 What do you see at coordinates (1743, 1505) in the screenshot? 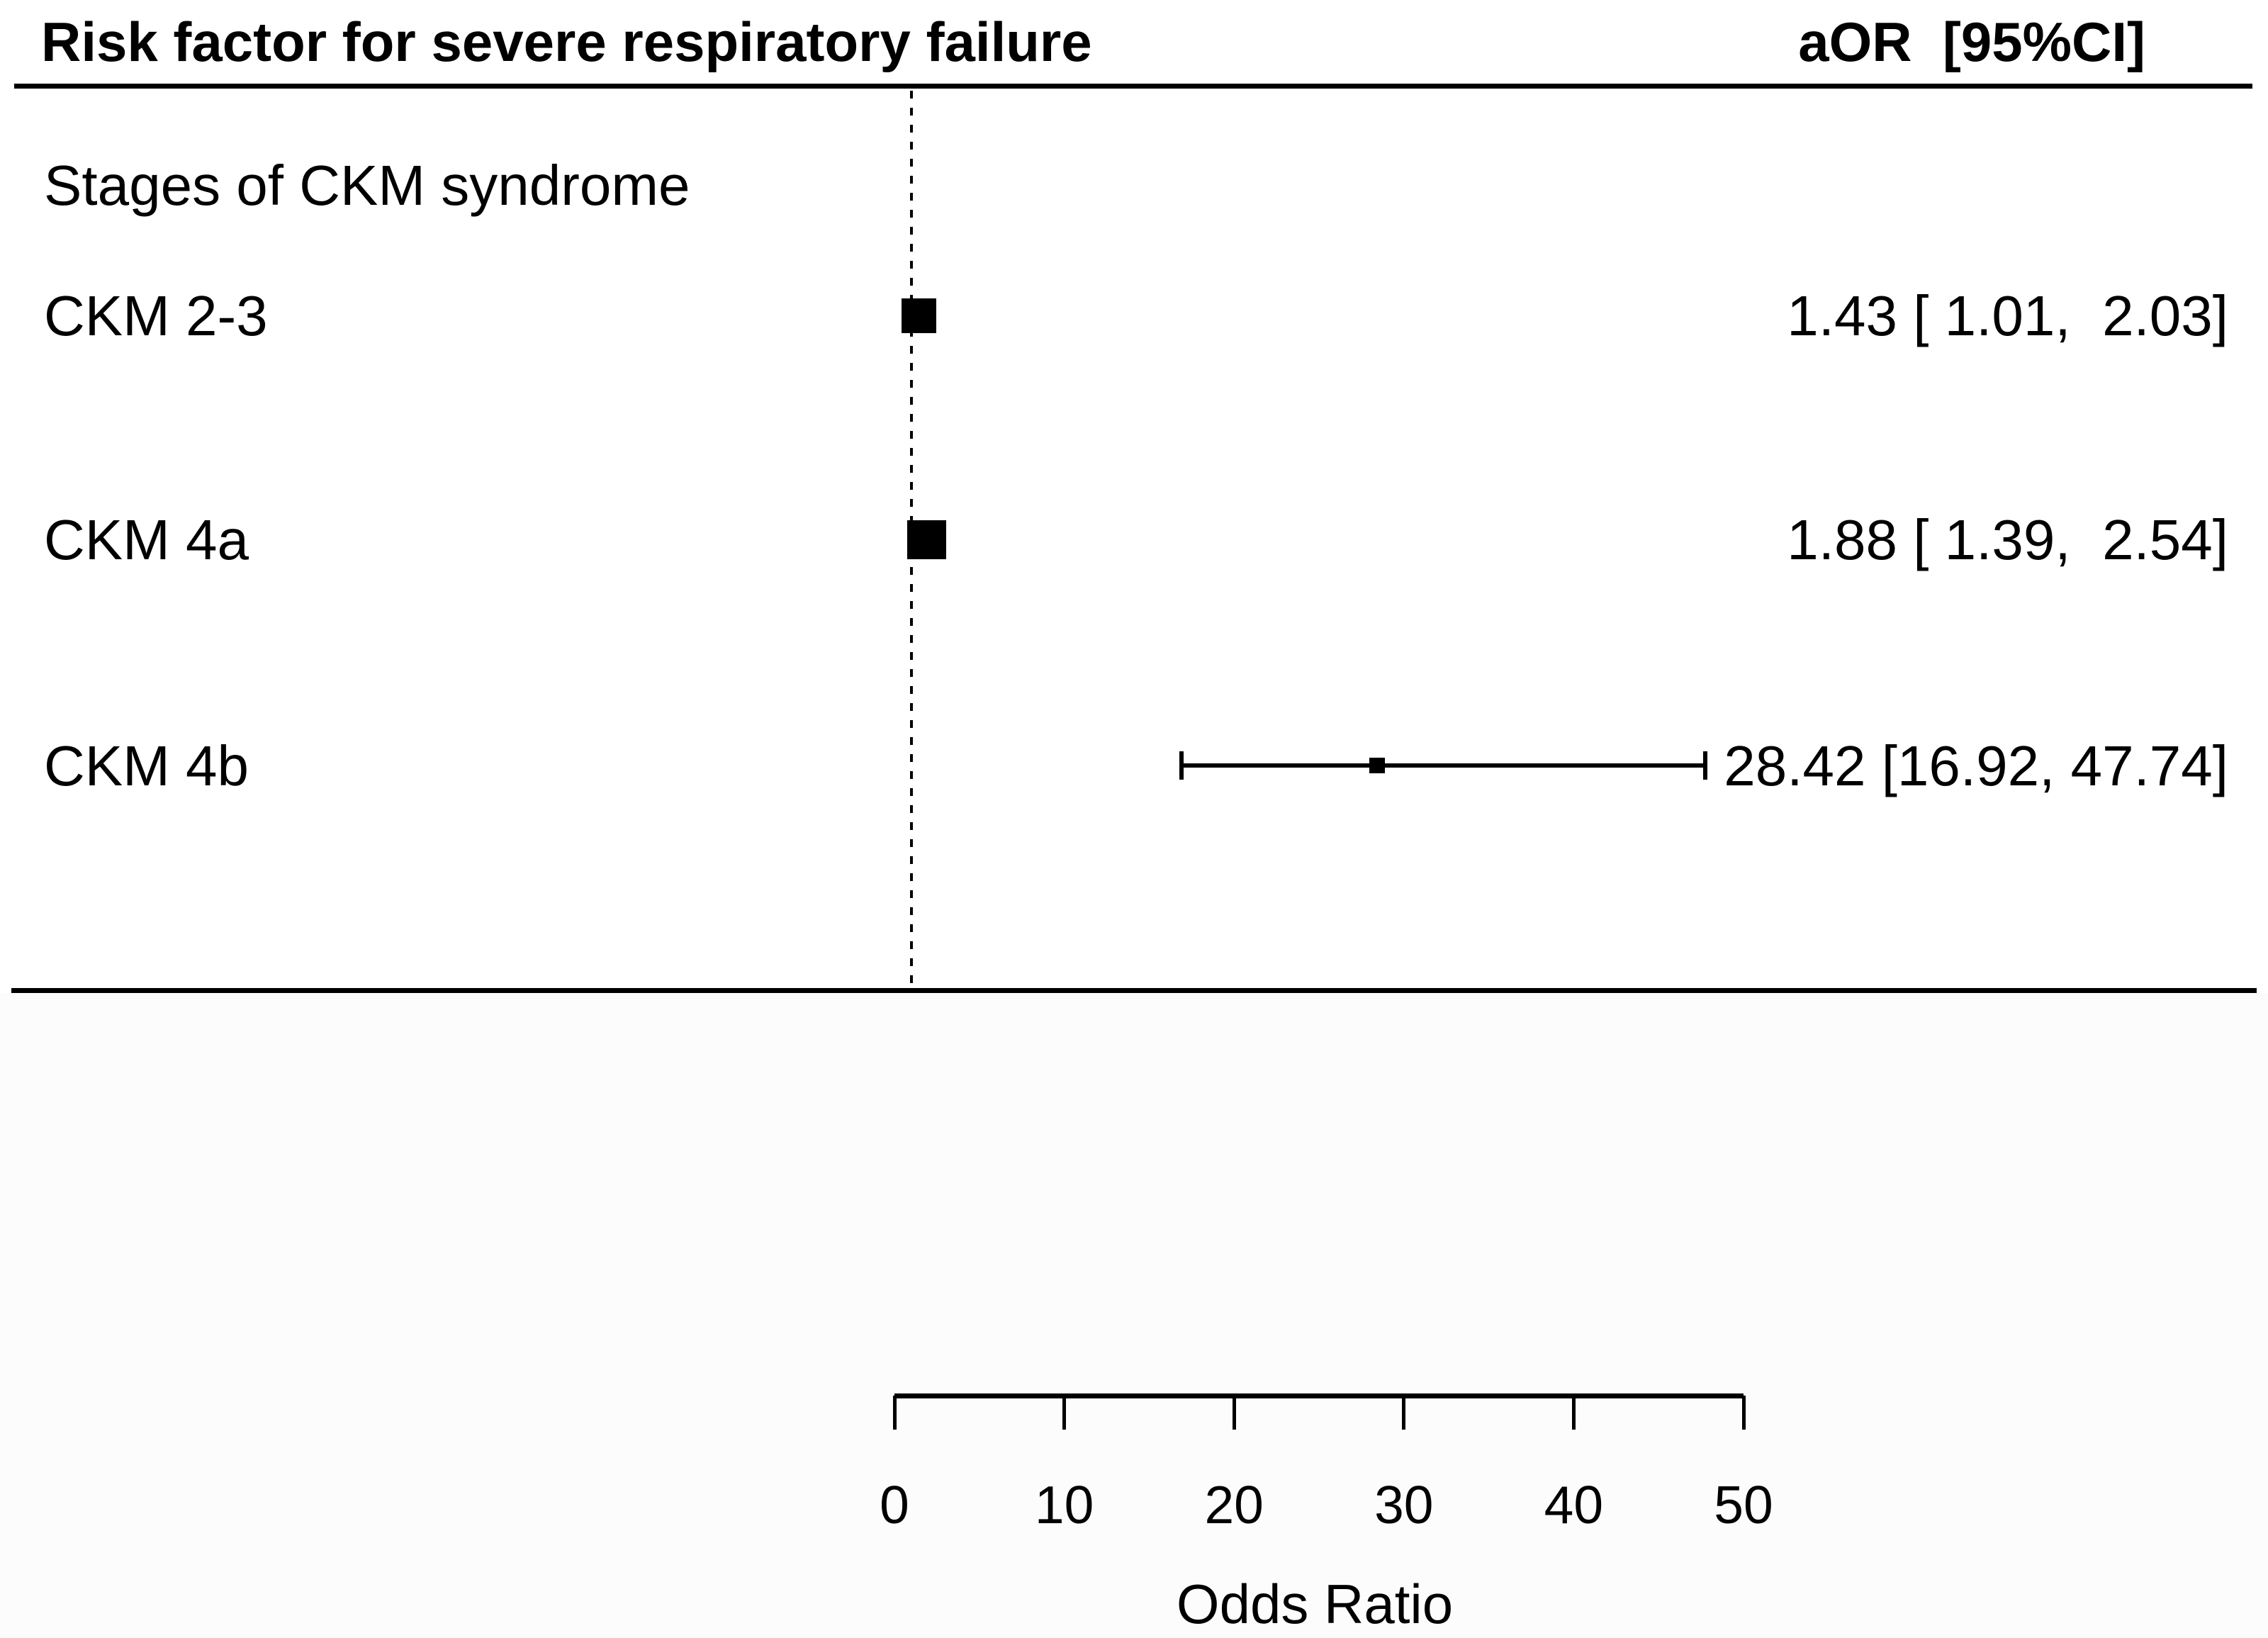
I see `axis-tick-label: 50` at bounding box center [1743, 1505].